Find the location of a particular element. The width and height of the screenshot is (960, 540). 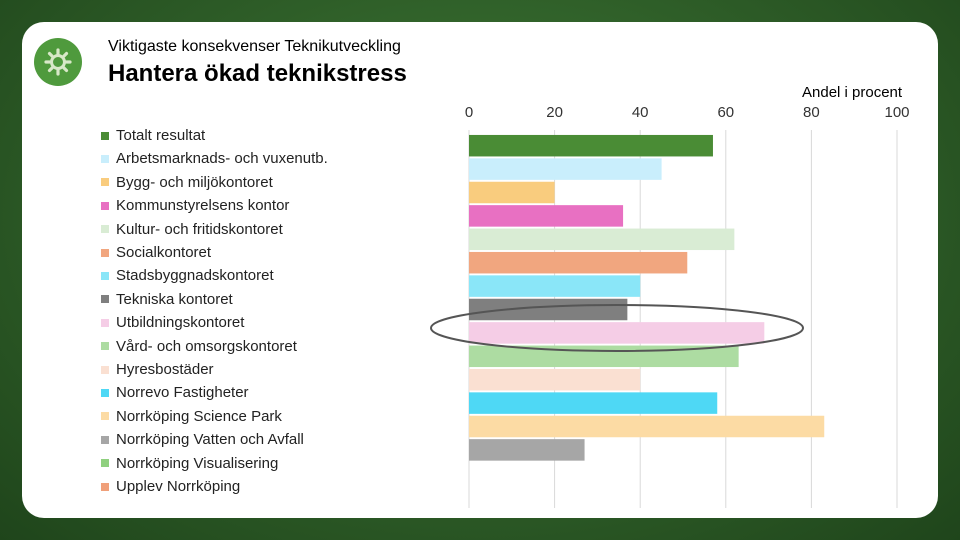

legend-item: Upplev Norrköping is located at coordinates (170, 486).